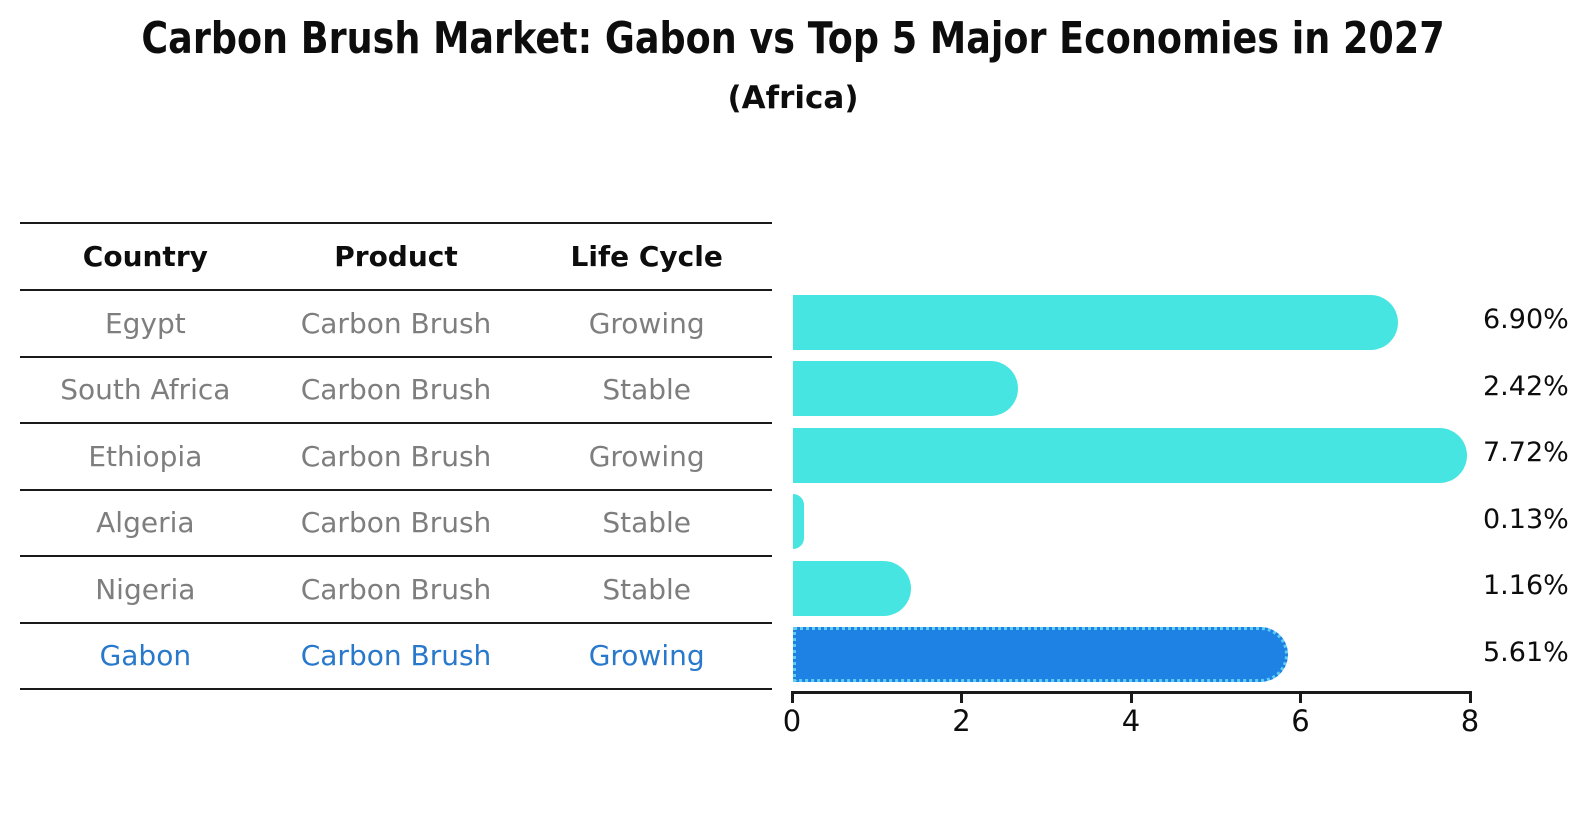 The height and width of the screenshot is (823, 1586). I want to click on table-cell-country: Gabon, so click(145, 656).